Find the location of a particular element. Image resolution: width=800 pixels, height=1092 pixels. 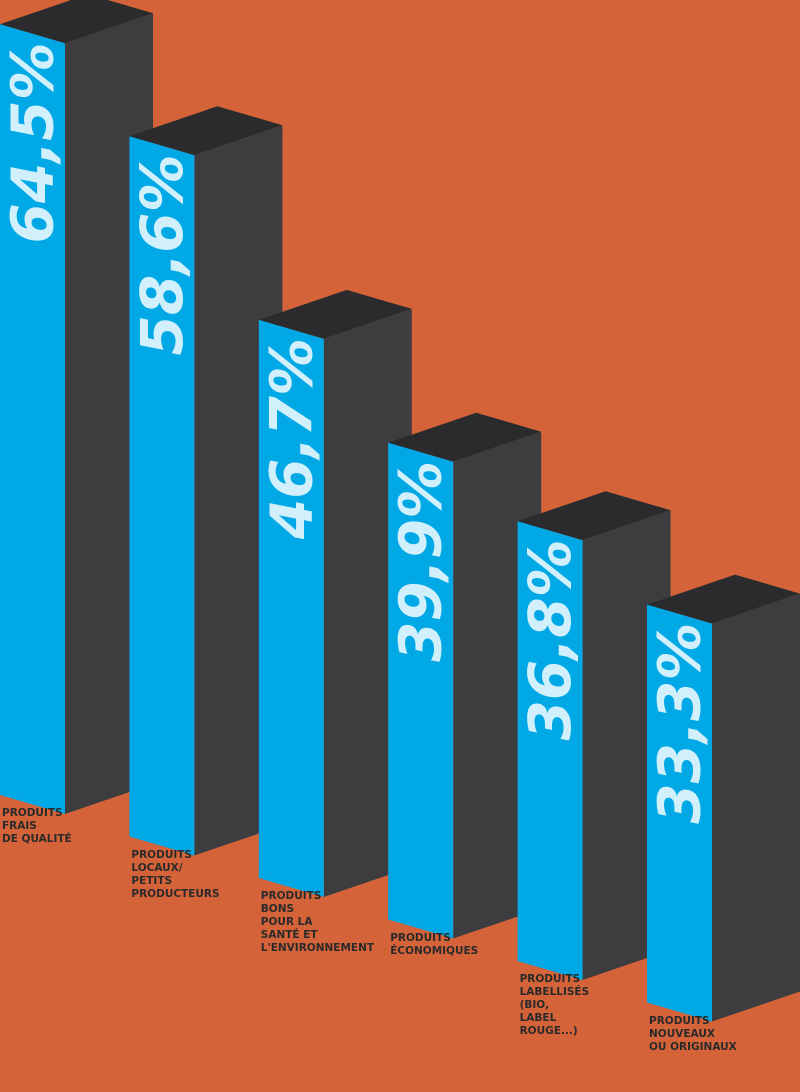

category-label: PRODUITS LOCAUX/ PETITS PRODUCTEURS is located at coordinates (175, 874).